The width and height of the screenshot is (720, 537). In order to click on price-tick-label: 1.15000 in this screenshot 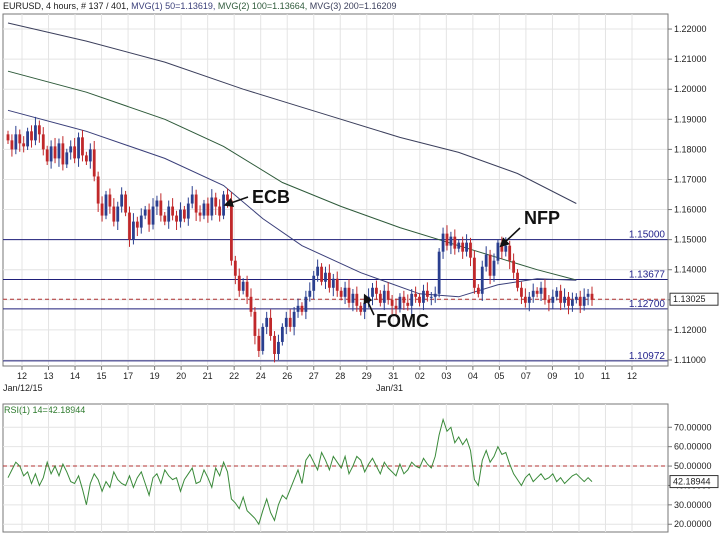, I will do `click(690, 240)`.